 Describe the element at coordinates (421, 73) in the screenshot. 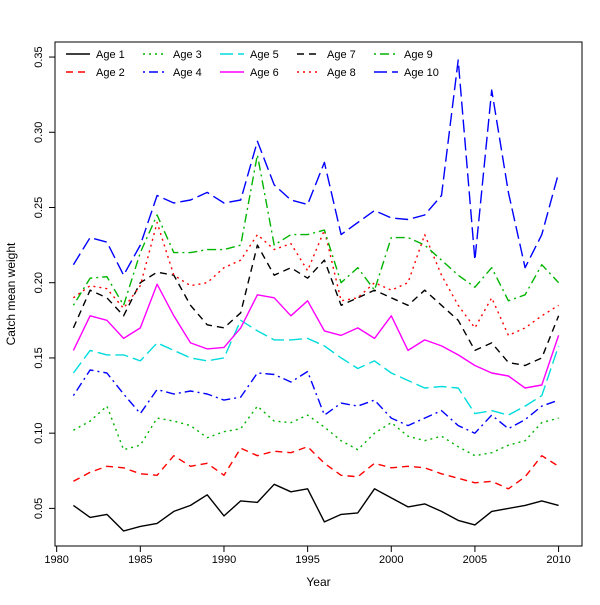

I see `legend-label-age-10: Age 10` at that location.